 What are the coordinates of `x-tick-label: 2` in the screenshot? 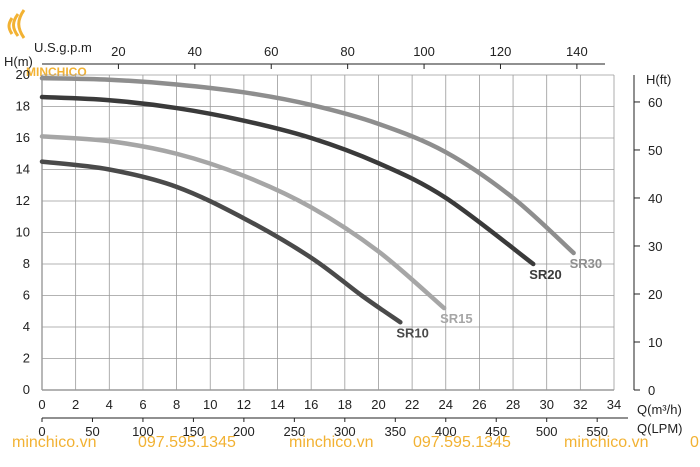 It's located at (75, 404).